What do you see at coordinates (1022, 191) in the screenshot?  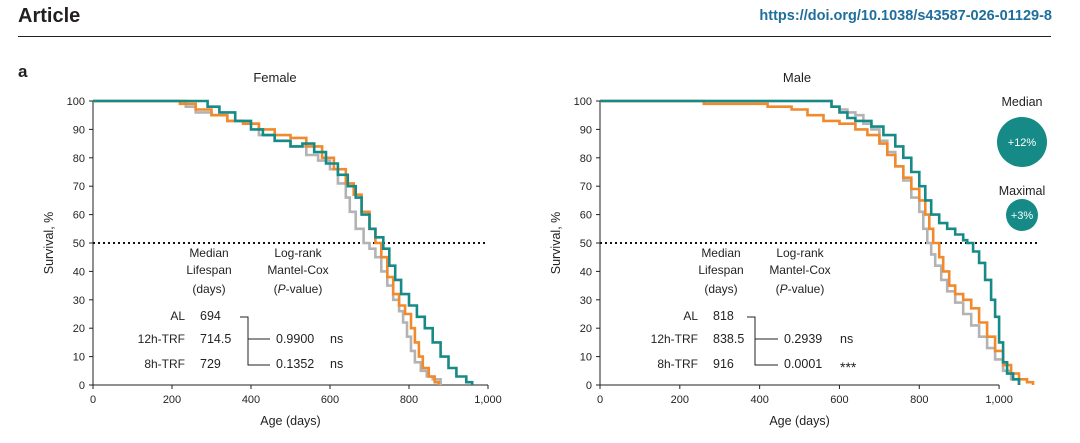 I see `bubble-label: Maximal` at bounding box center [1022, 191].